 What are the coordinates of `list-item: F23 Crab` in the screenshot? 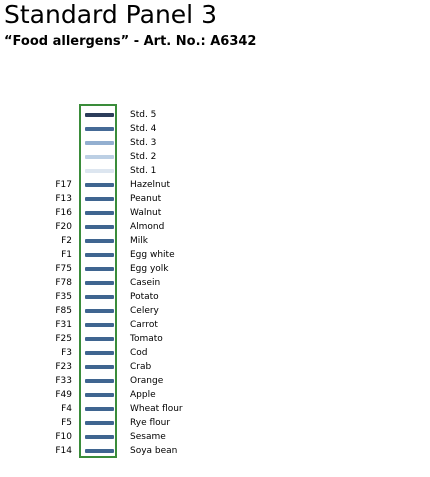 It's located at (215, 367).